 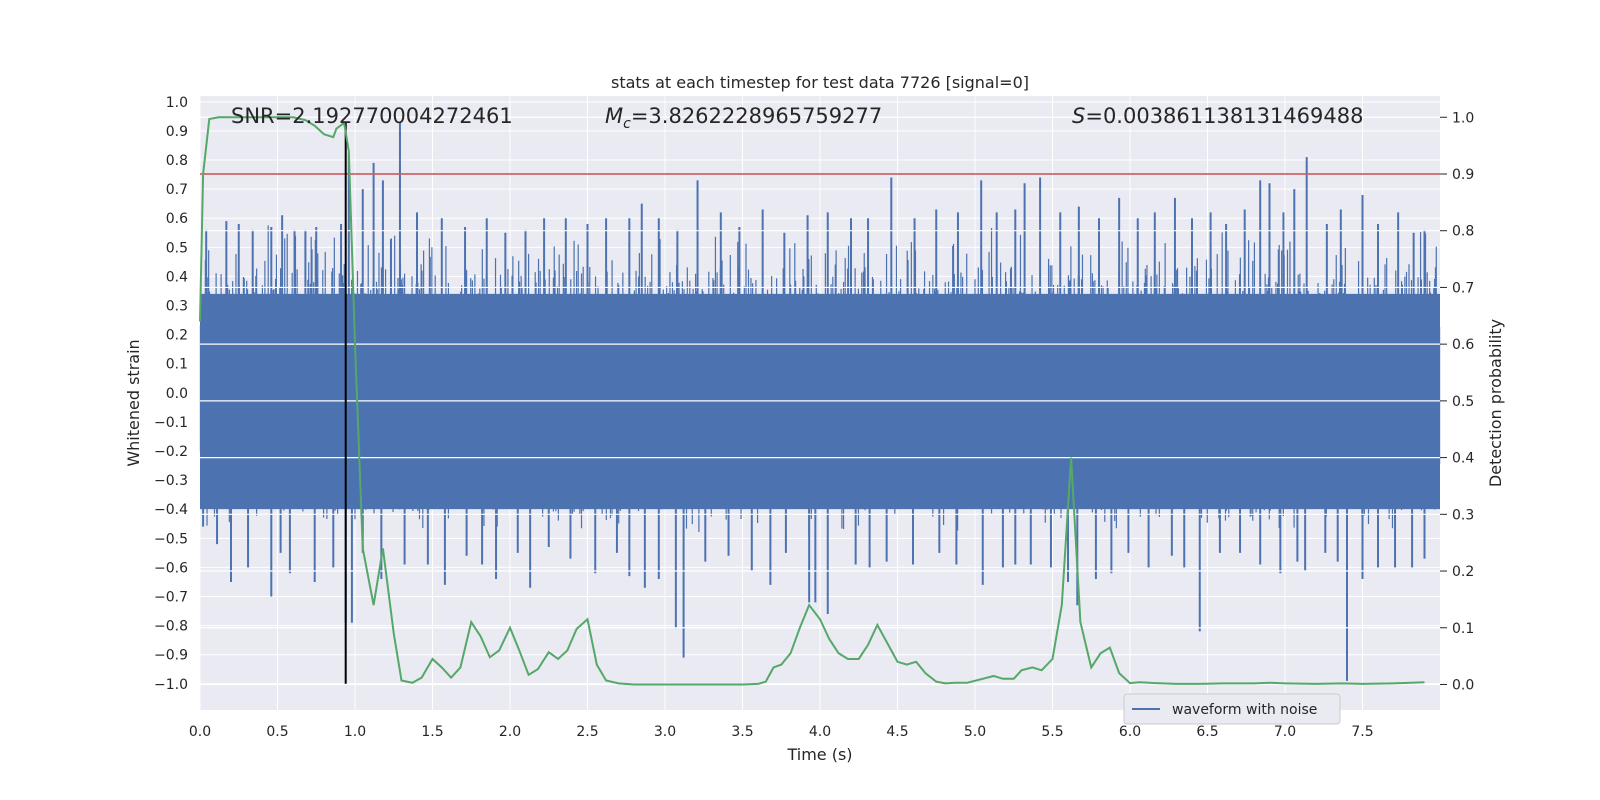 I want to click on left-y-tick-label: 0.1, so click(x=177, y=365).